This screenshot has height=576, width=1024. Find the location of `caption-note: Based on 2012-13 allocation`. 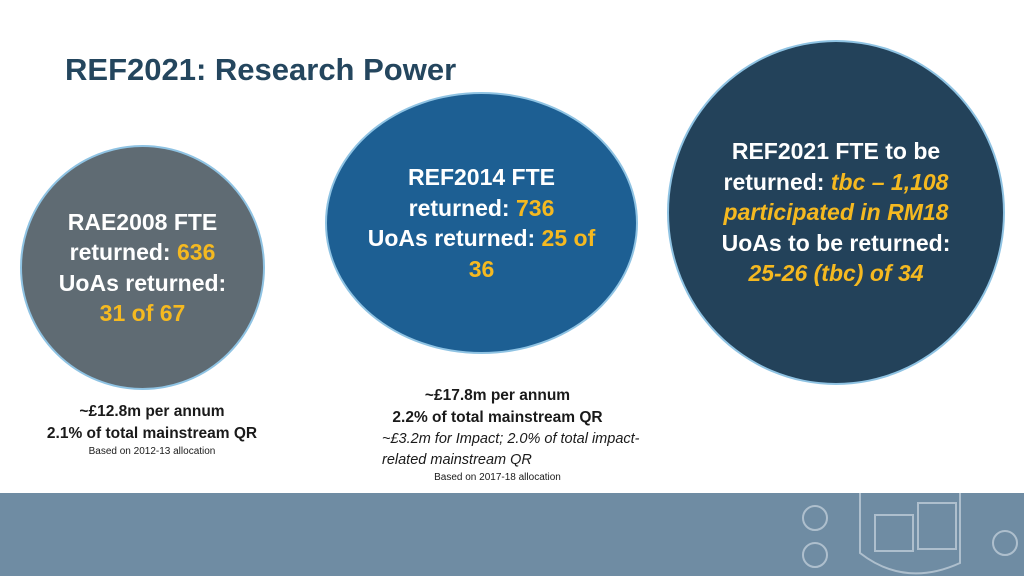

caption-note: Based on 2012-13 allocation is located at coordinates (152, 451).